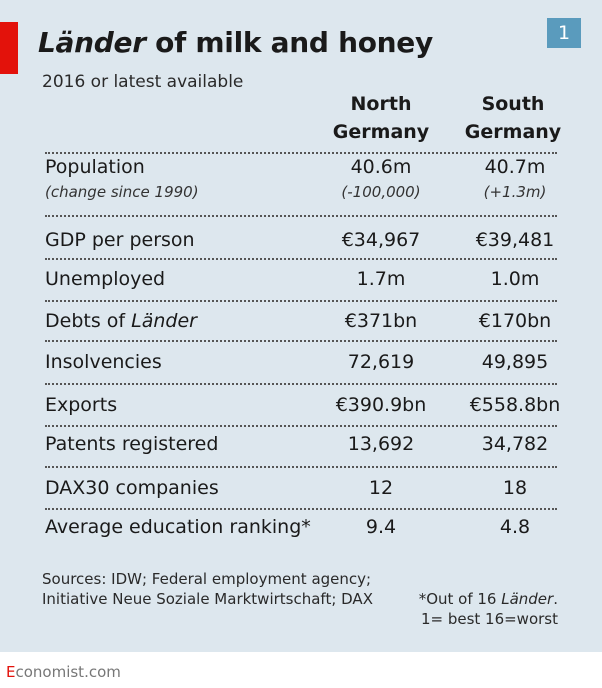 The height and width of the screenshot is (688, 602). I want to click on chart-title: Länder of milk and honey, so click(235, 42).